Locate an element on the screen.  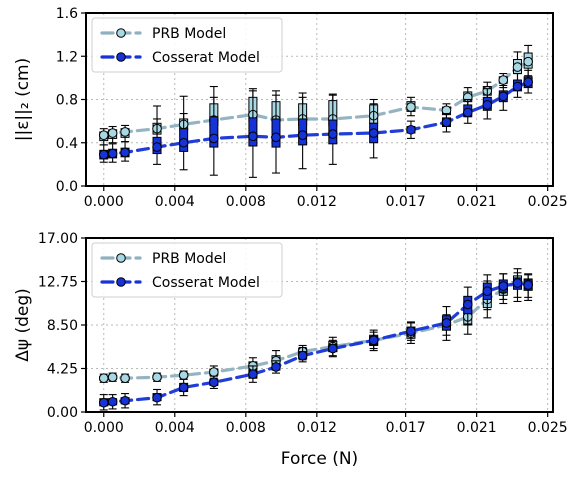
y-tick-label: 17.00 is located at coordinates (58, 239).